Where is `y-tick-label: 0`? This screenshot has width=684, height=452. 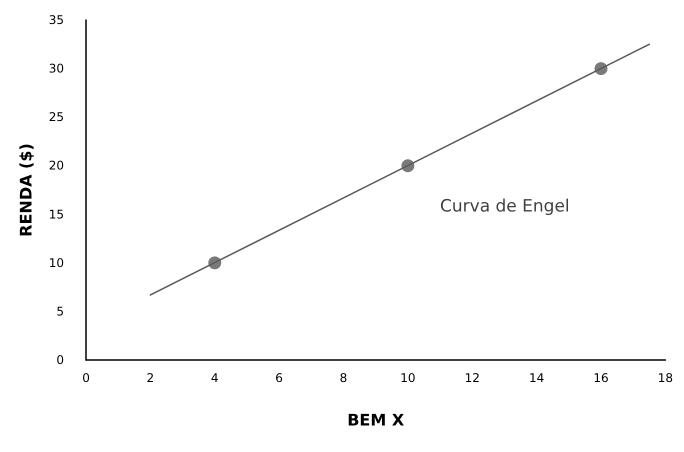 y-tick-label: 0 is located at coordinates (60, 360).